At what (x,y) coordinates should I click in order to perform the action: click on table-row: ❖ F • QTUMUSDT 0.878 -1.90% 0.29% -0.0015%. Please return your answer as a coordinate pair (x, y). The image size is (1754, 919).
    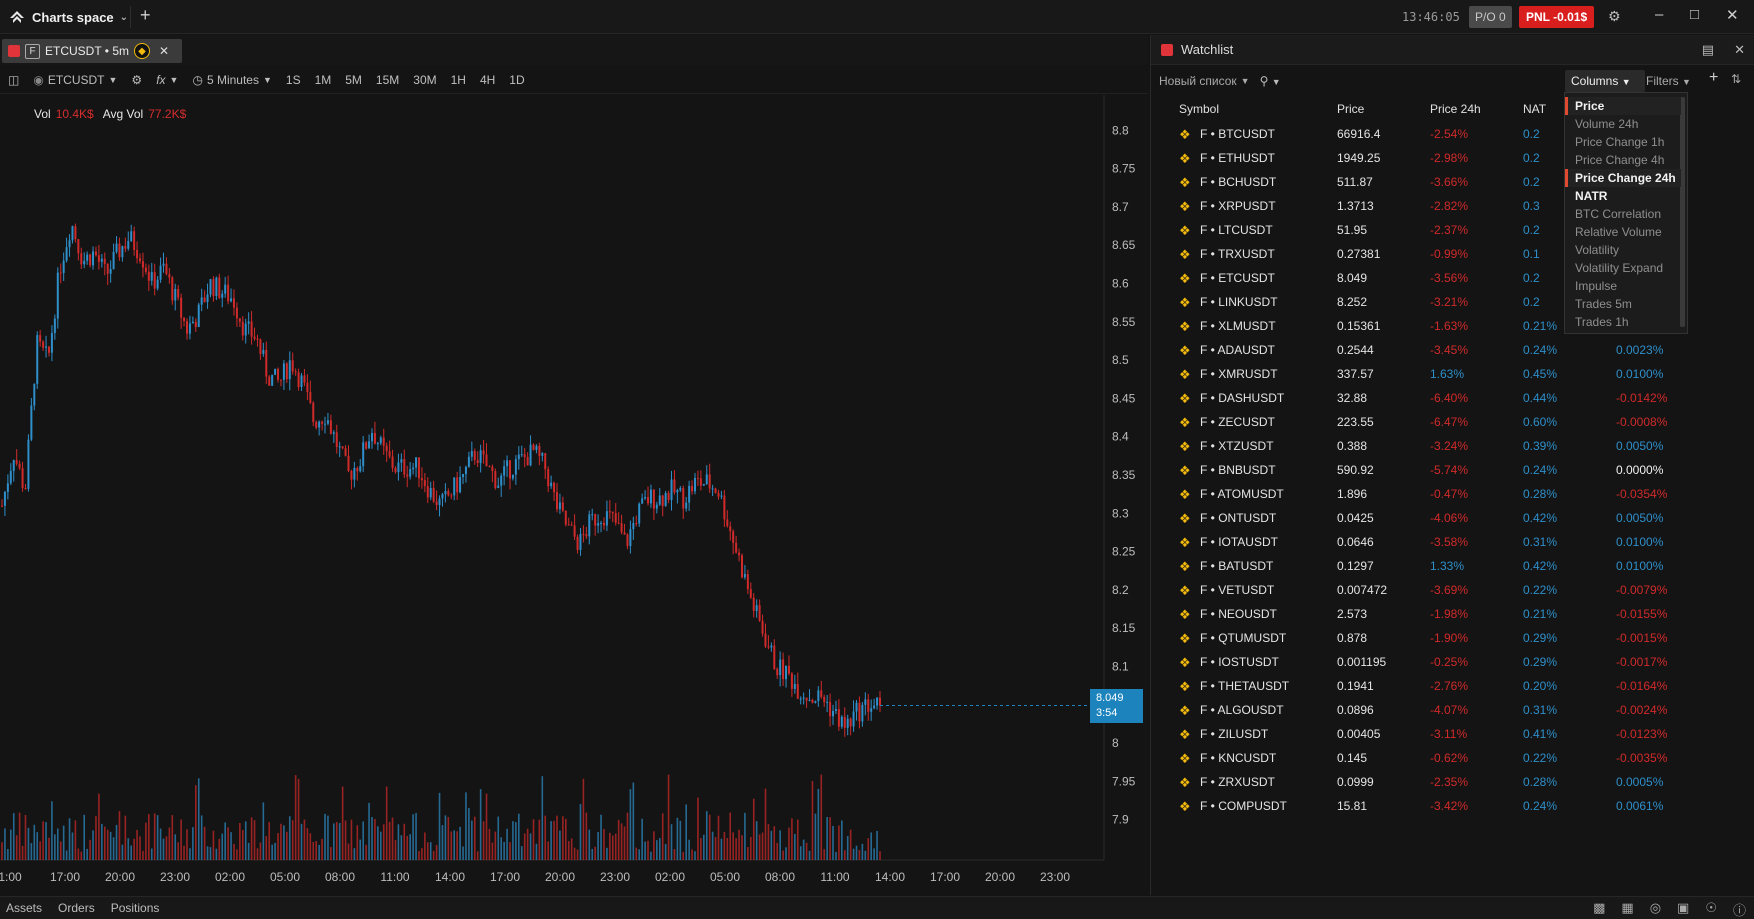
    Looking at the image, I should click on (1452, 638).